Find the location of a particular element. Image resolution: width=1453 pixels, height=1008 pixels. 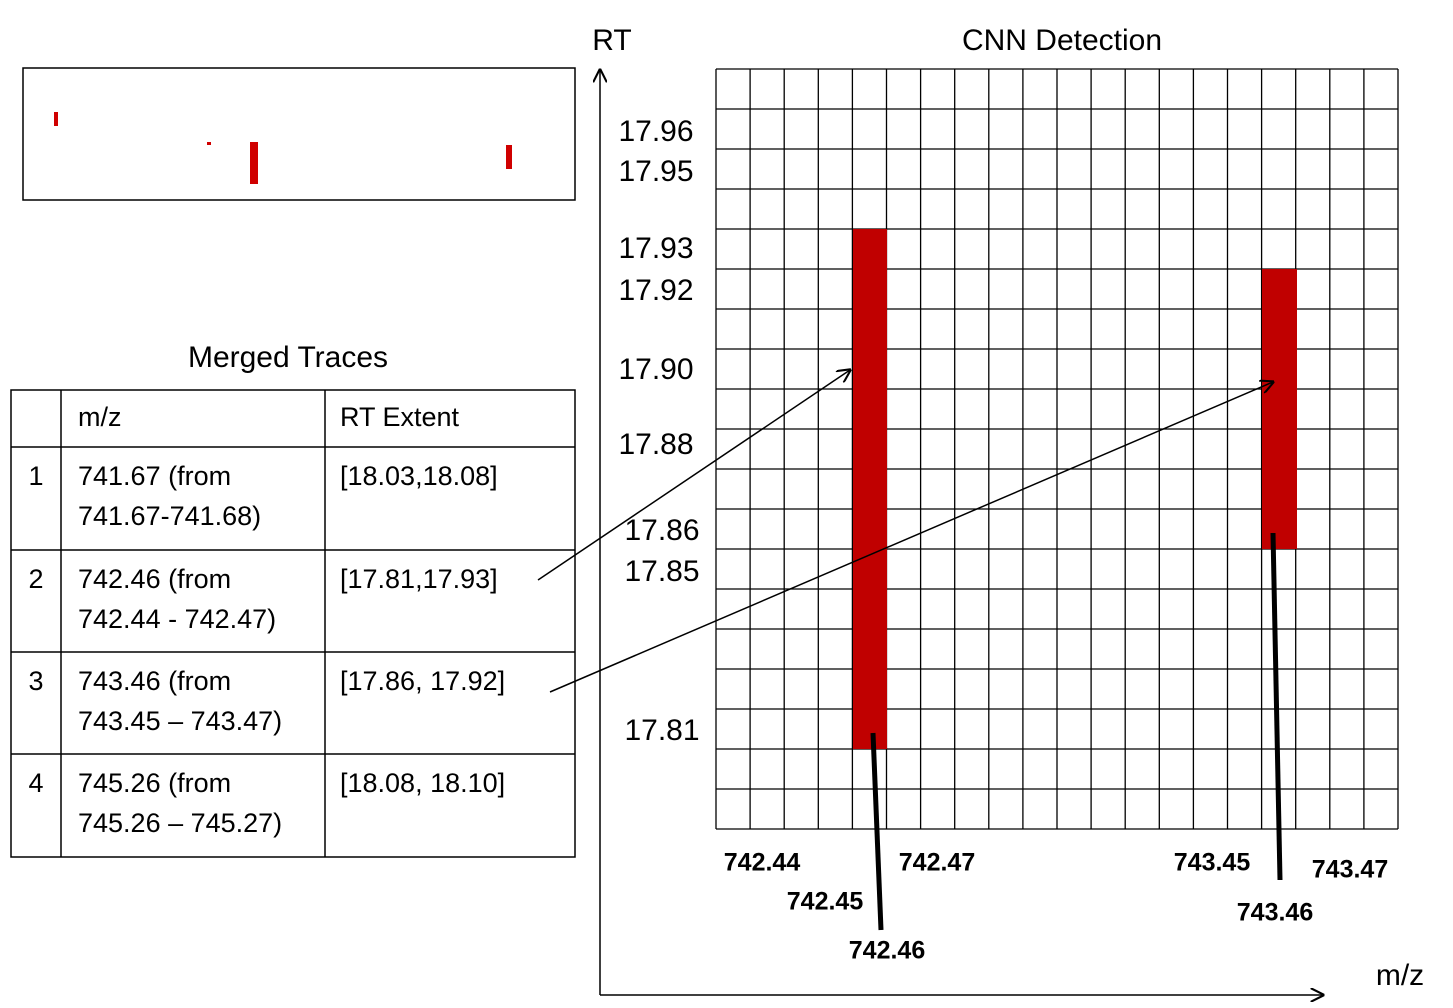

mz-label: 743.46 is located at coordinates (1275, 913).